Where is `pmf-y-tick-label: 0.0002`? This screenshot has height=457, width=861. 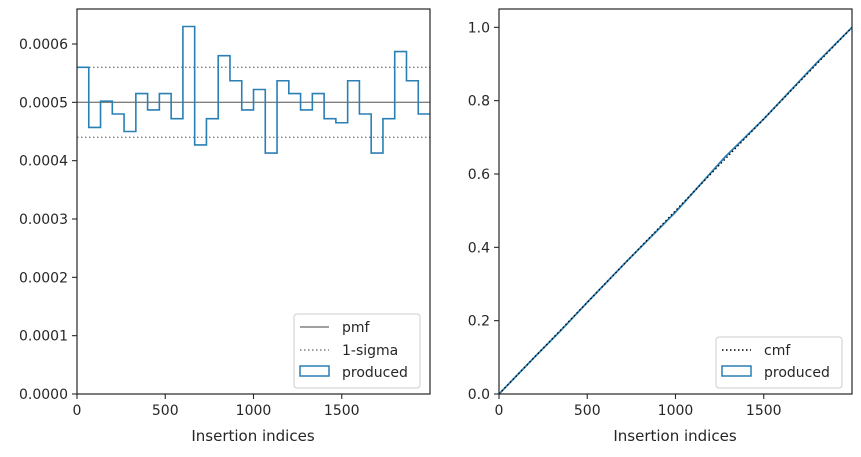 pmf-y-tick-label: 0.0002 is located at coordinates (43, 278).